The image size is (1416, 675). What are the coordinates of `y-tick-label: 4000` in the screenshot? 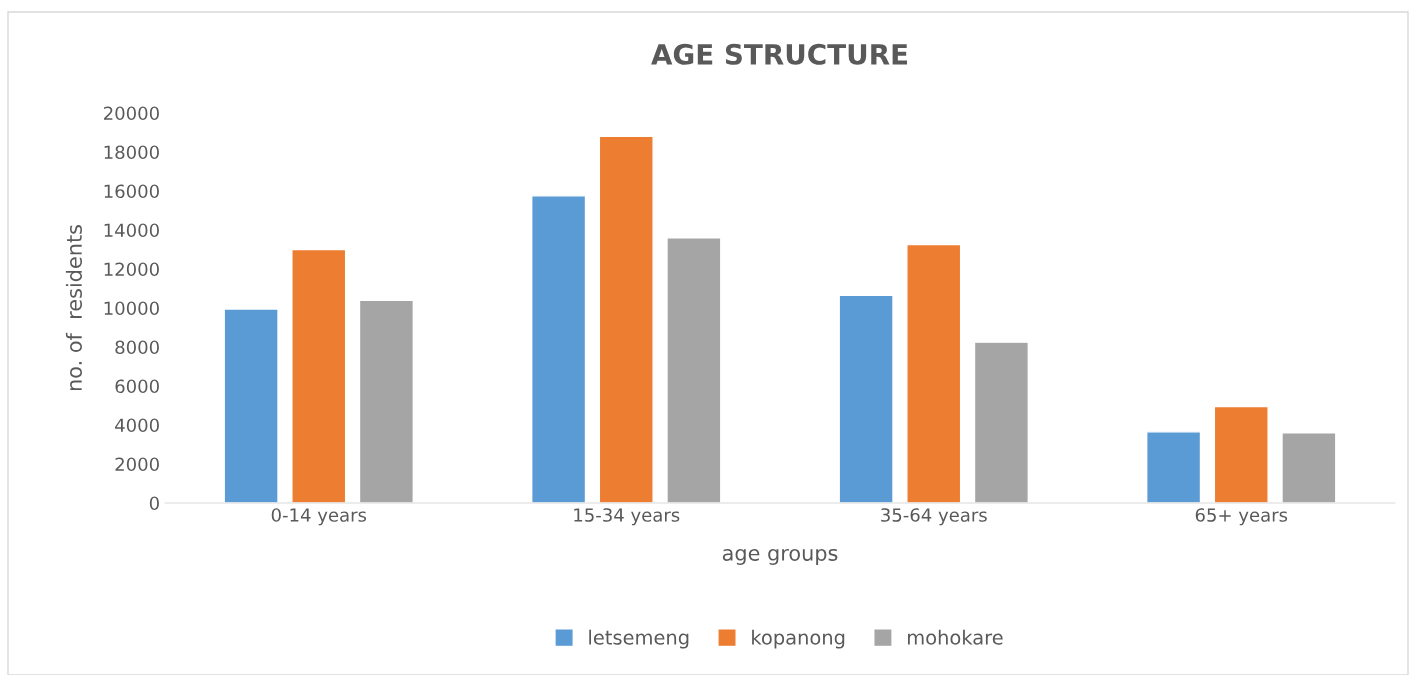 It's located at (137, 425).